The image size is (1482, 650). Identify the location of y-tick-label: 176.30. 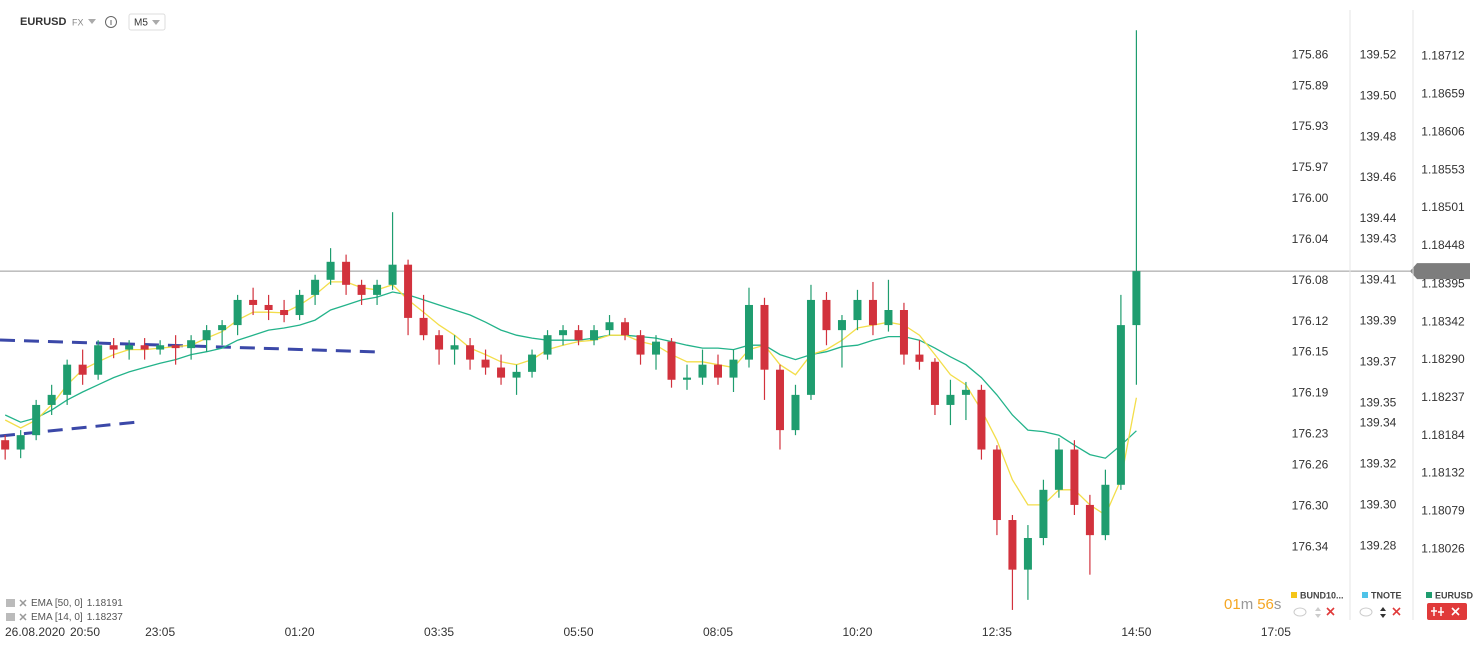
(1310, 505).